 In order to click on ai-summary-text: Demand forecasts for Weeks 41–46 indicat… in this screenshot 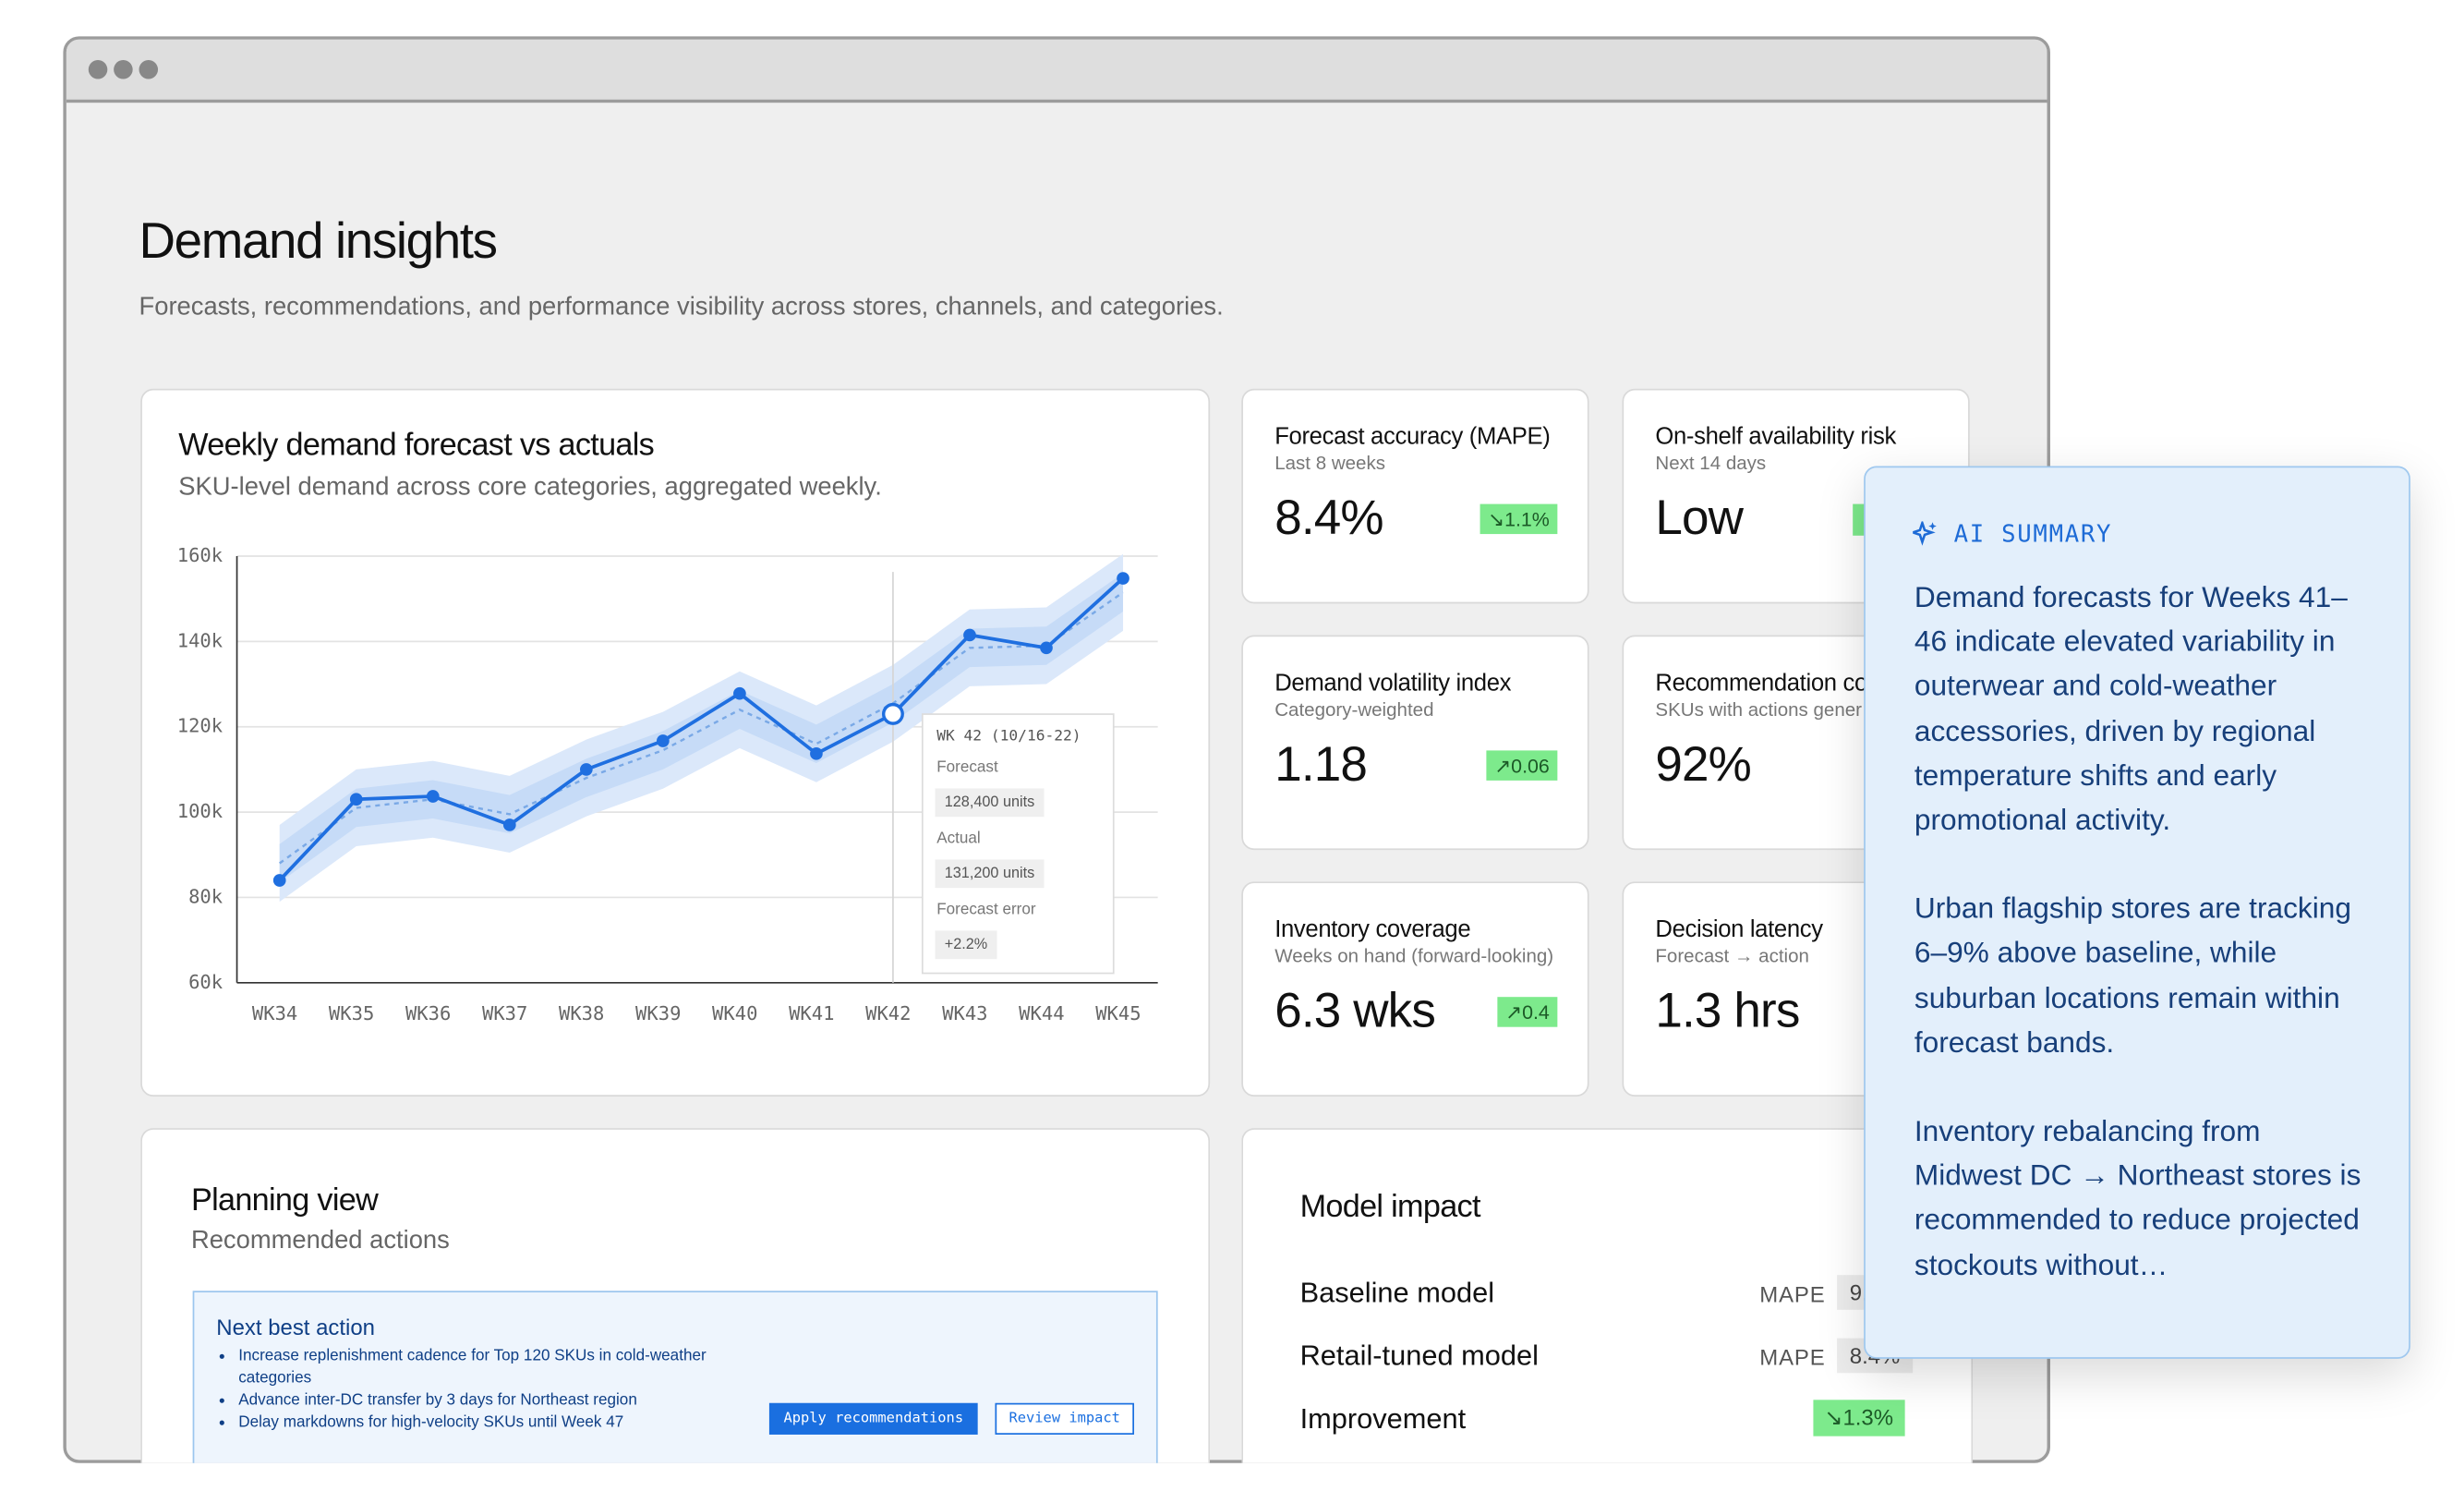, I will do `click(2144, 954)`.